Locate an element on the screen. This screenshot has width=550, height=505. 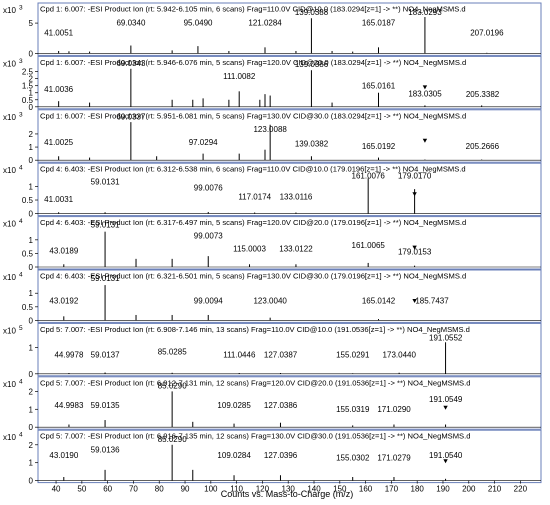
peak-label: 171.0290 is located at coordinates (394, 409).